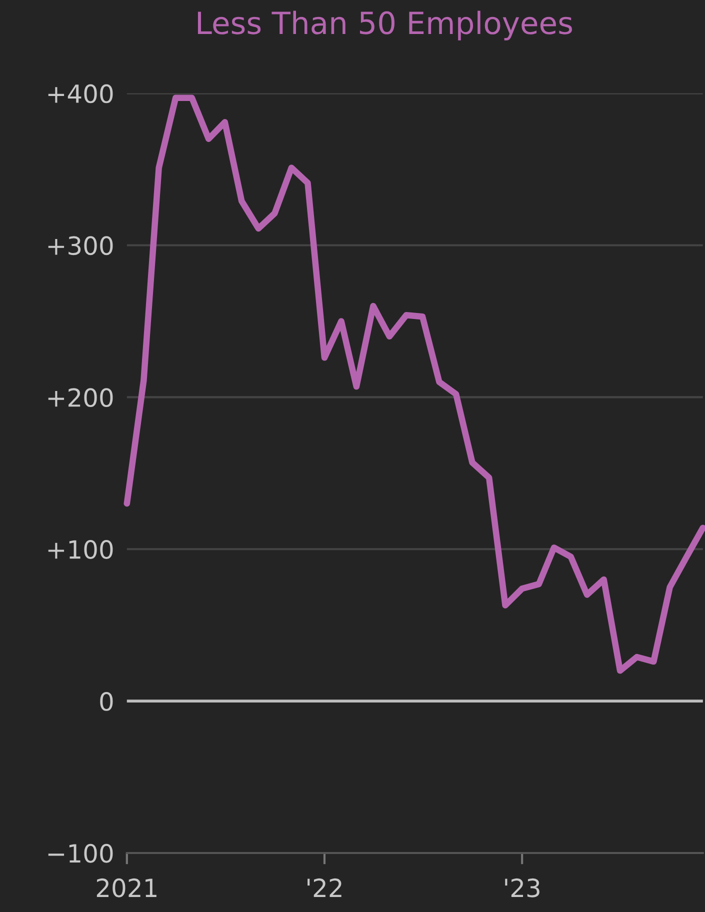  I want to click on y-tick-label: −100, so click(80, 853).